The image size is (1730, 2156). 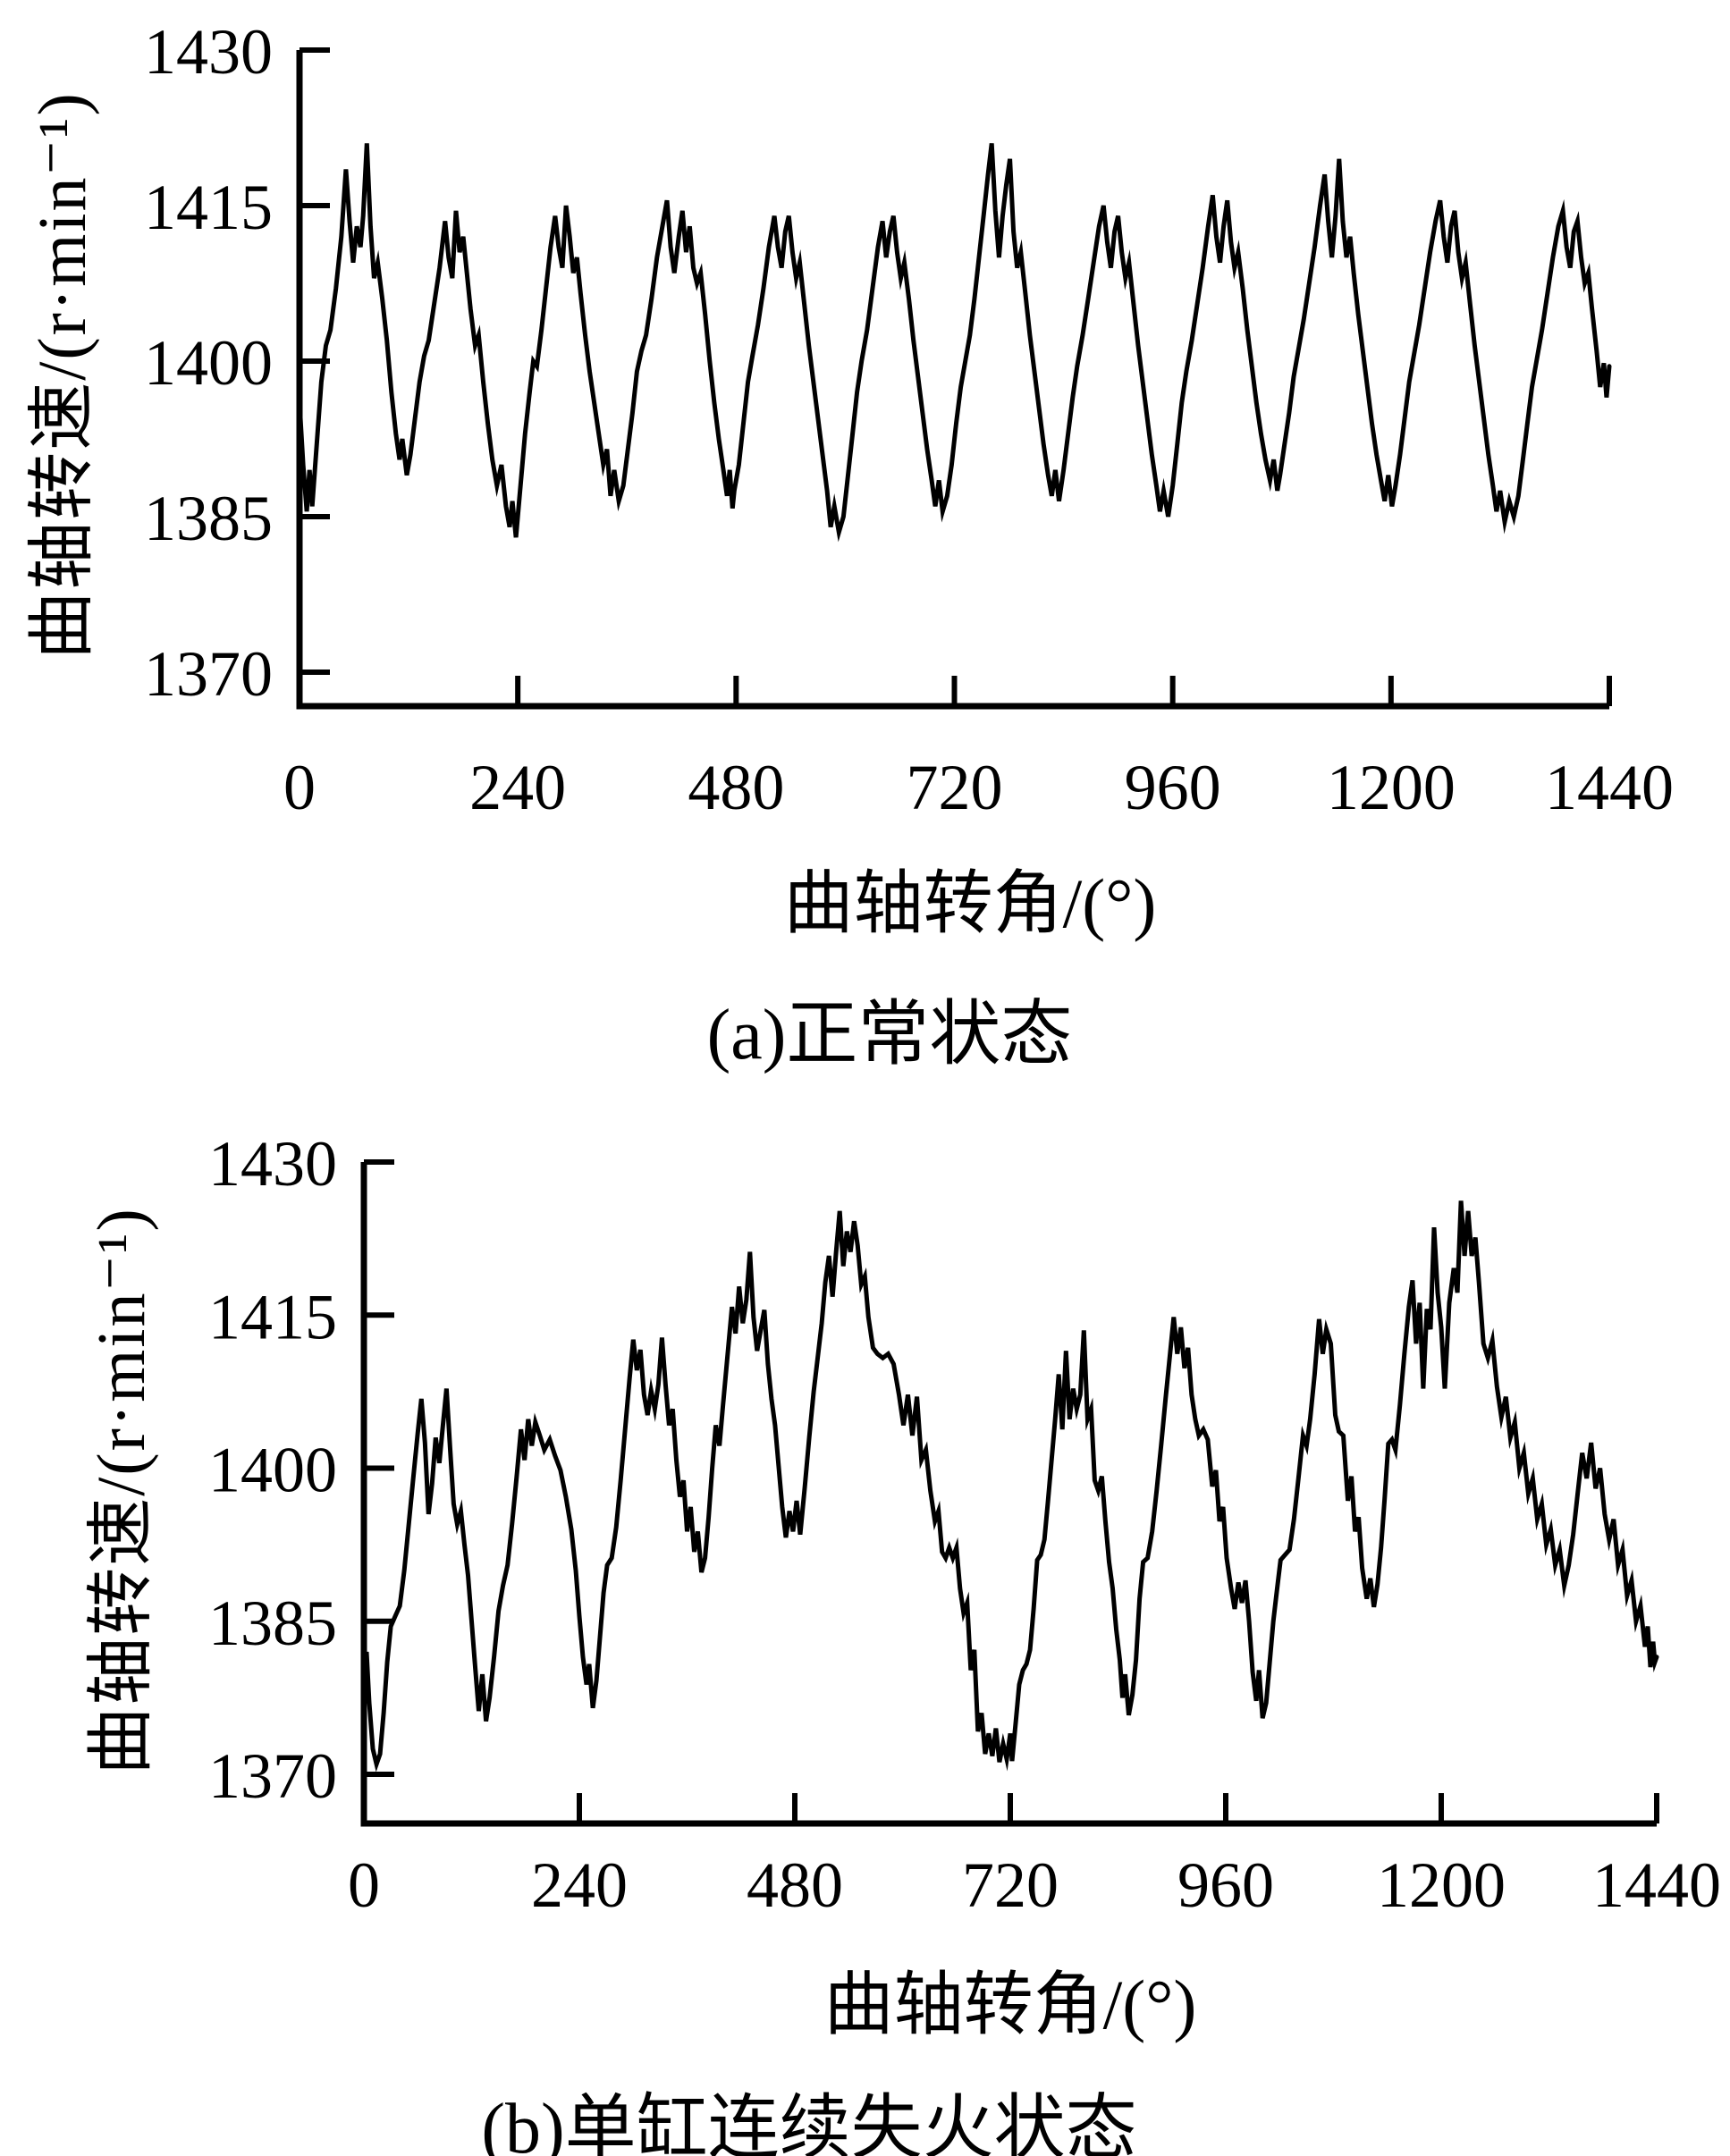 What do you see at coordinates (122, 1491) in the screenshot?
I see `y-axis-title-b: 曲轴转速/(r·min⁻¹)` at bounding box center [122, 1491].